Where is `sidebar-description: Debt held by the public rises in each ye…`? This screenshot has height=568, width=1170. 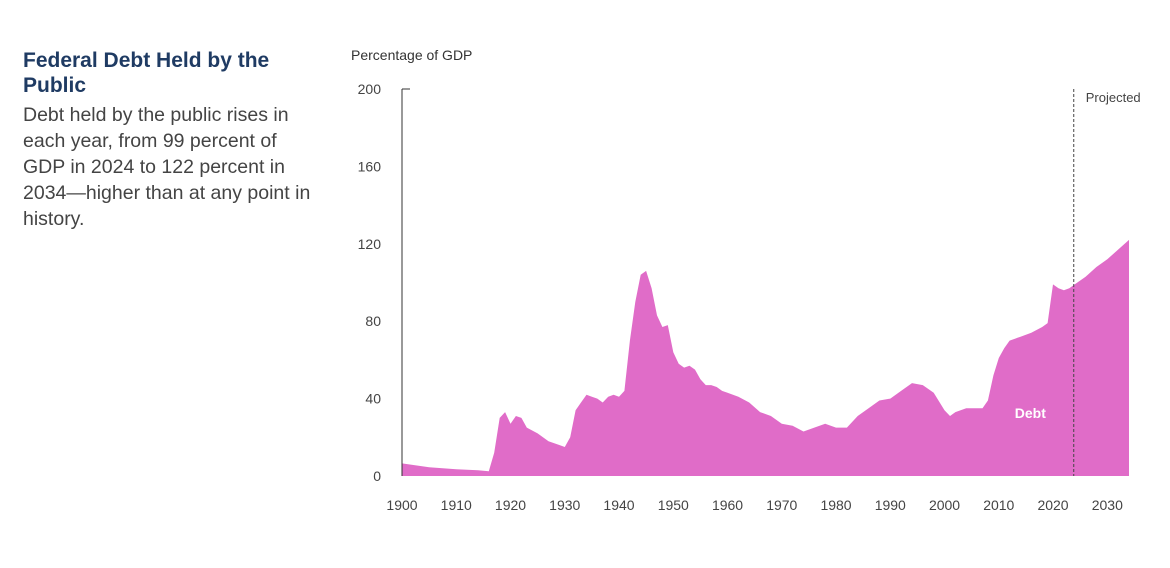 sidebar-description: Debt held by the public rises in each ye… is located at coordinates (167, 167).